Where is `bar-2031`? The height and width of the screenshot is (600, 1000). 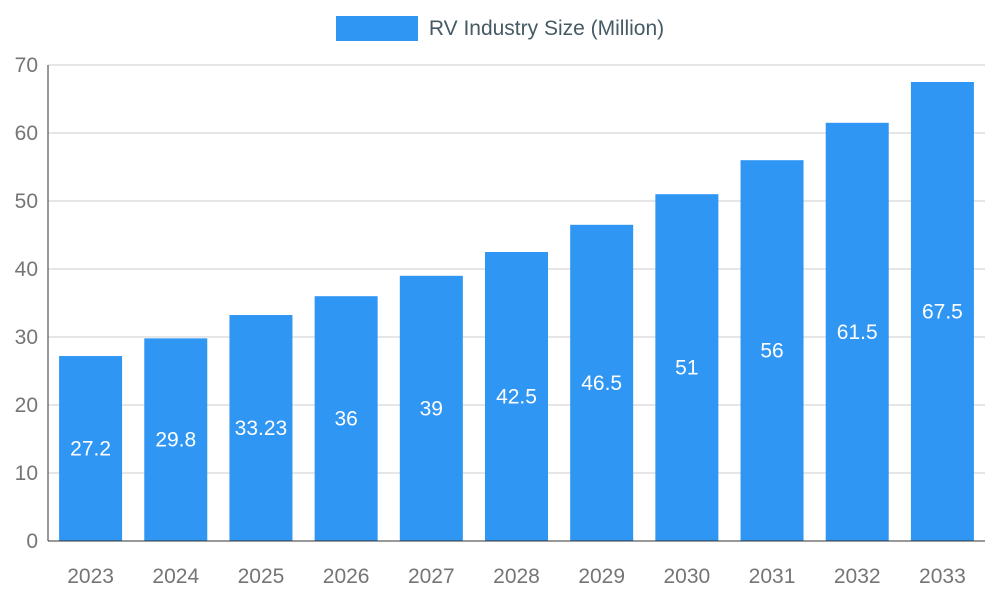
bar-2031 is located at coordinates (772, 350).